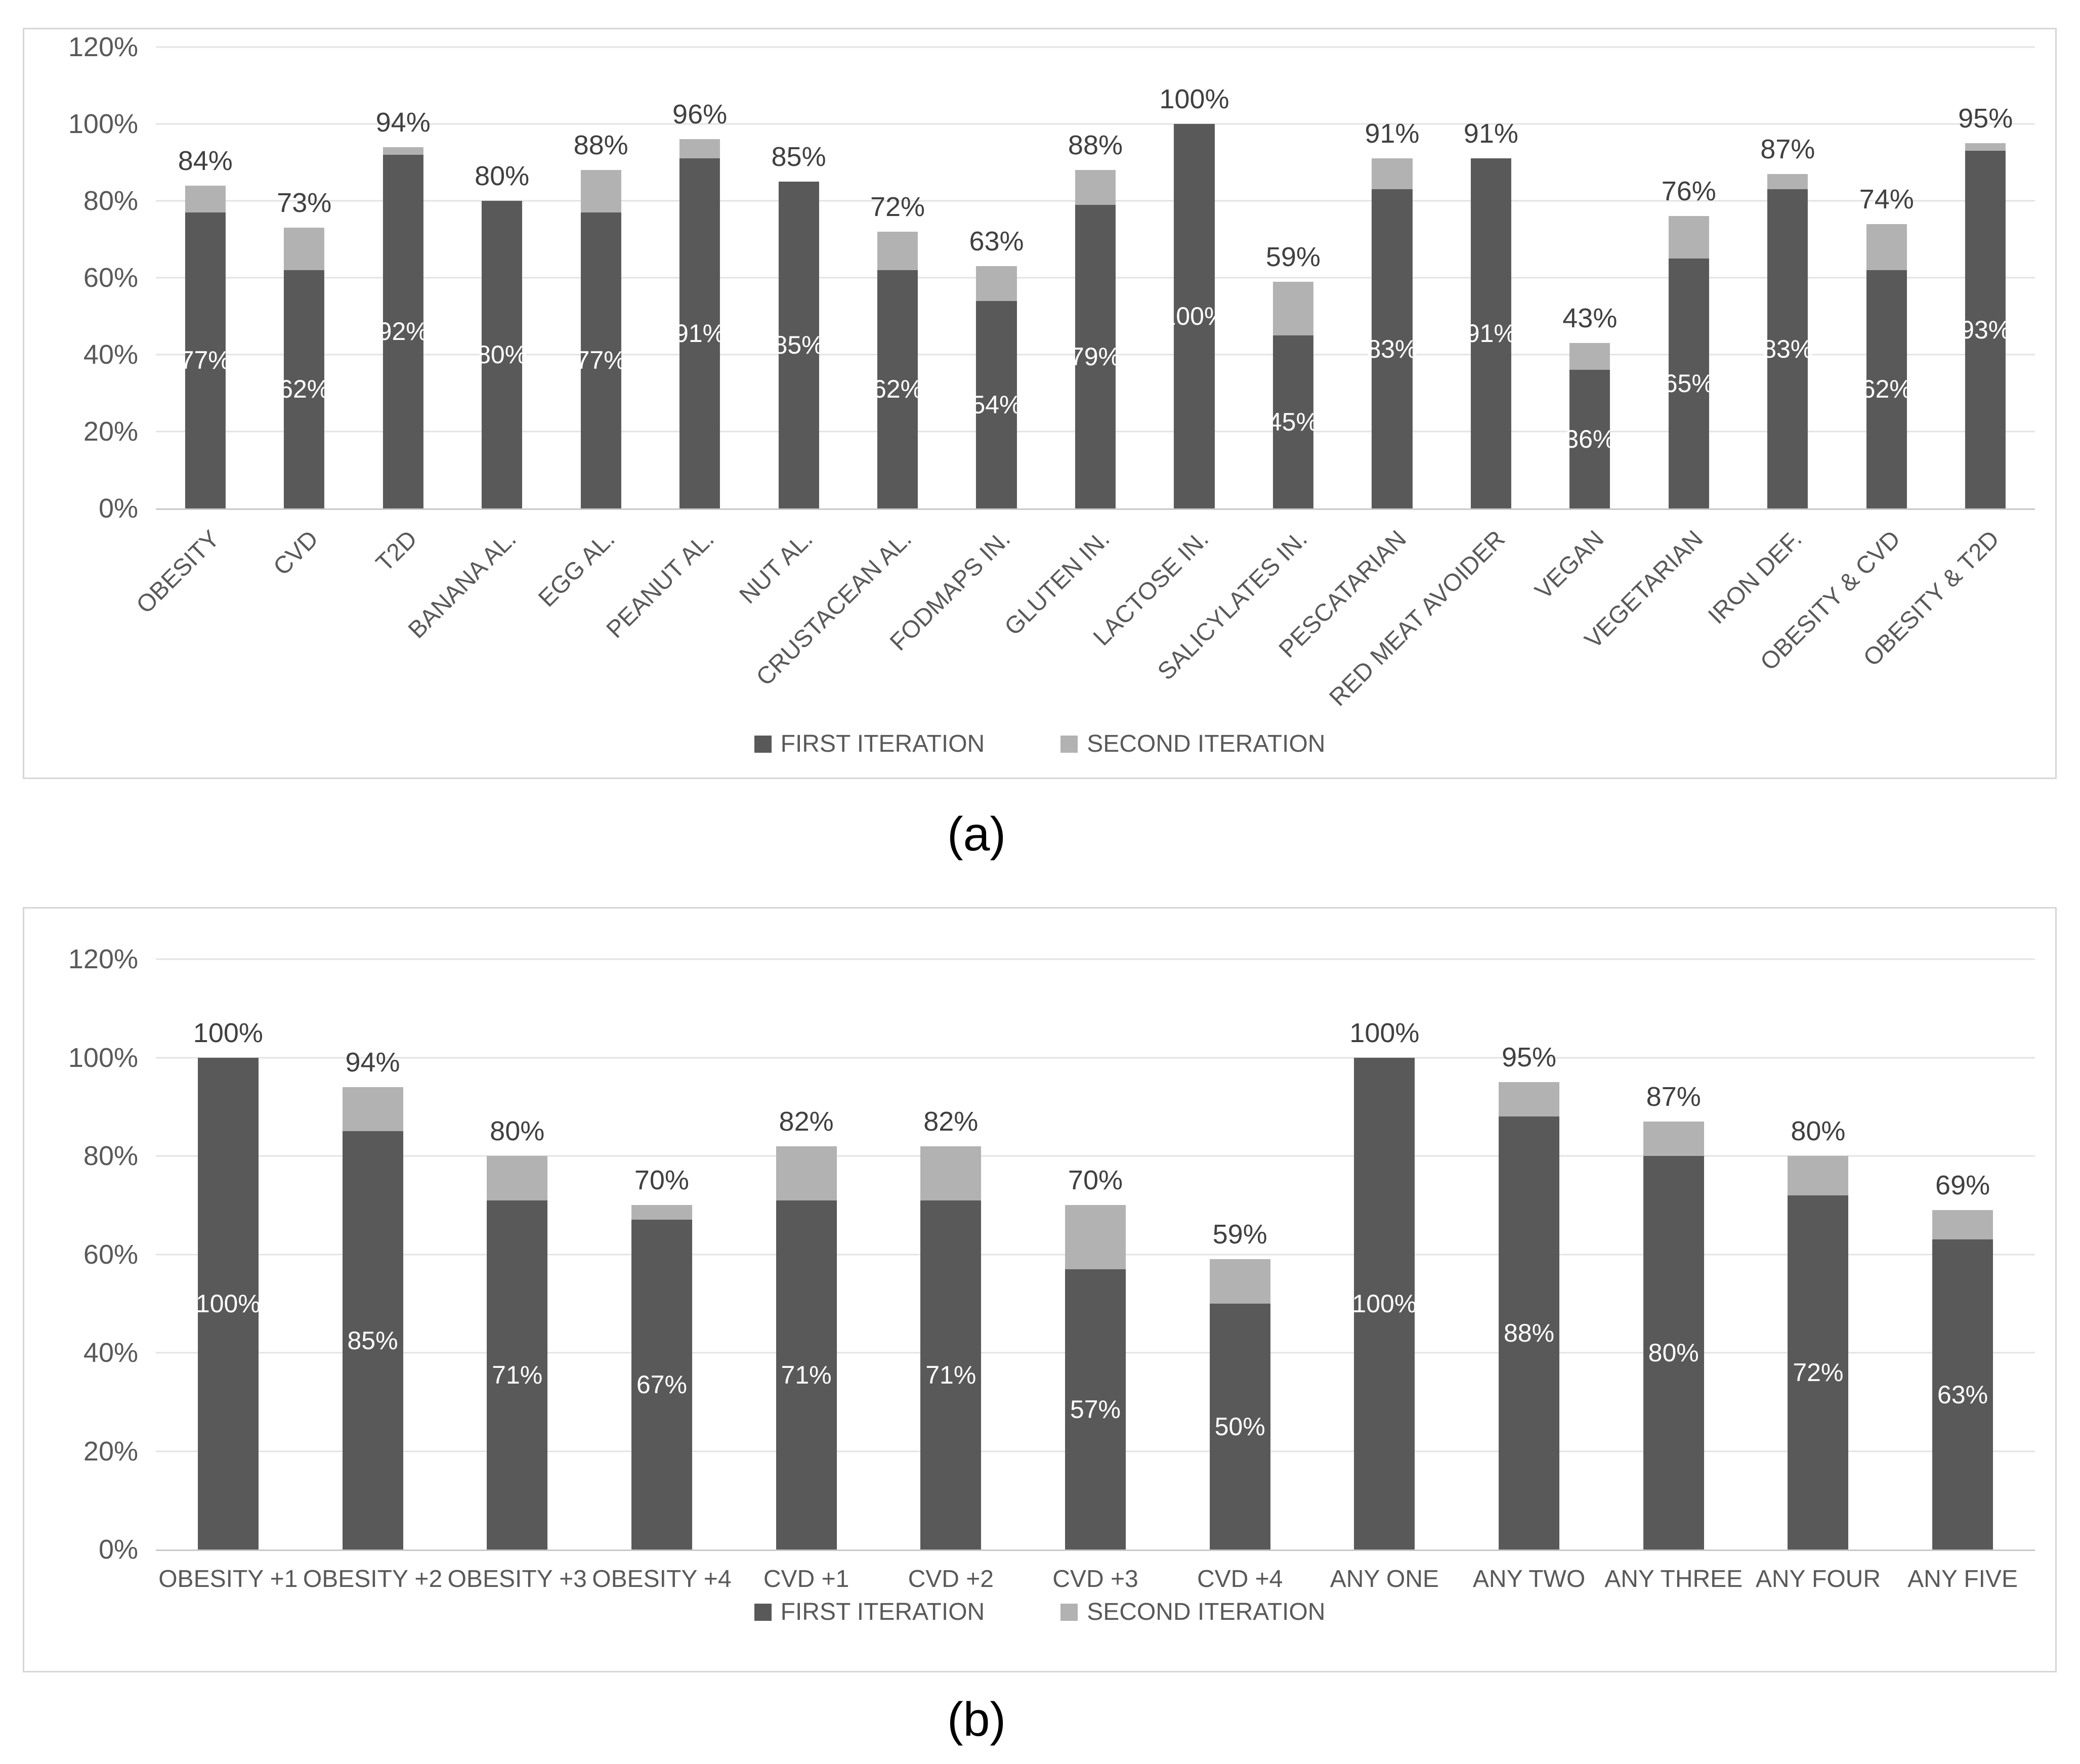  Describe the element at coordinates (1674, 1096) in the screenshot. I see `total-value-label: 87%` at that location.